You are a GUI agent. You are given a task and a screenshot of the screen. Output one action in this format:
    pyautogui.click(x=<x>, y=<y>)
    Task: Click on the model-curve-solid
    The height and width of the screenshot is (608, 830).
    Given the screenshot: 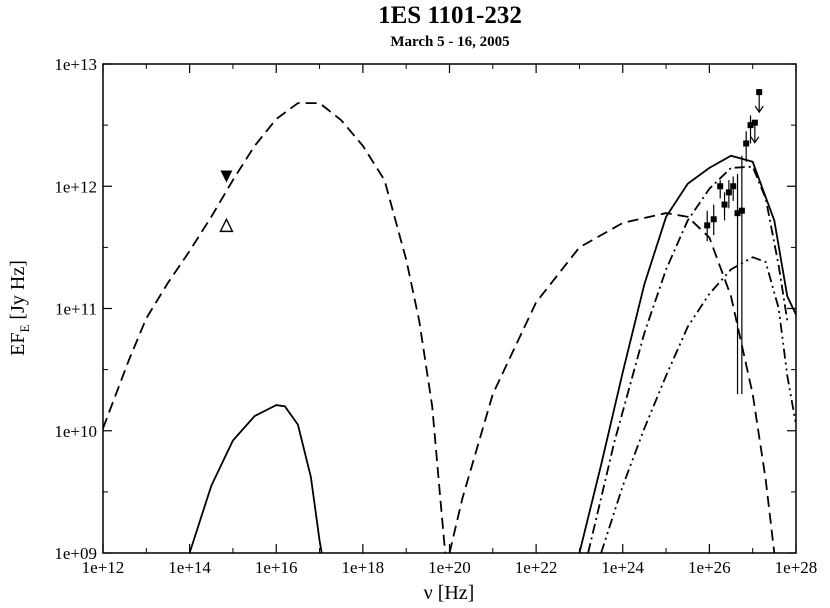 What is the action you would take?
    pyautogui.click(x=255, y=479)
    